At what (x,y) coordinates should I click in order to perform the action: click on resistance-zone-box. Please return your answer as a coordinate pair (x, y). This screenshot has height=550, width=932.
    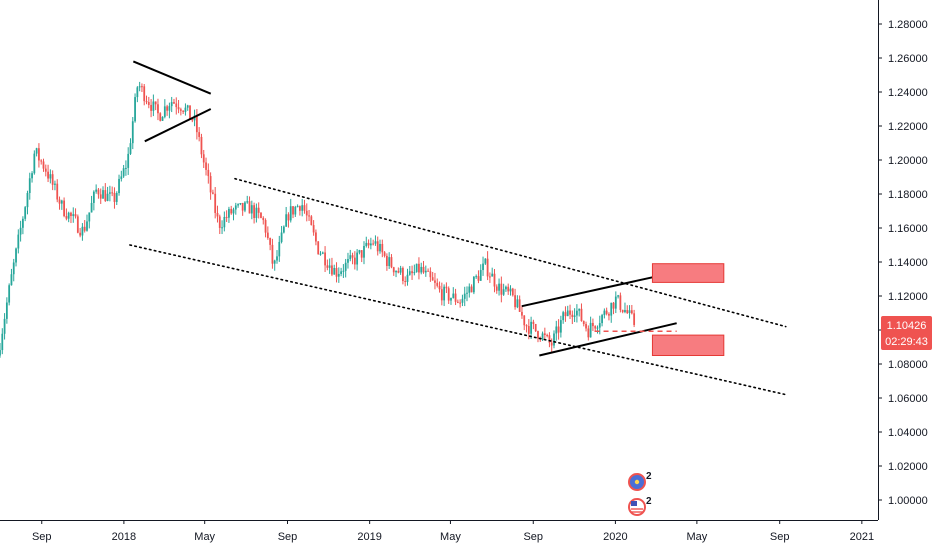
    Looking at the image, I should click on (688, 273).